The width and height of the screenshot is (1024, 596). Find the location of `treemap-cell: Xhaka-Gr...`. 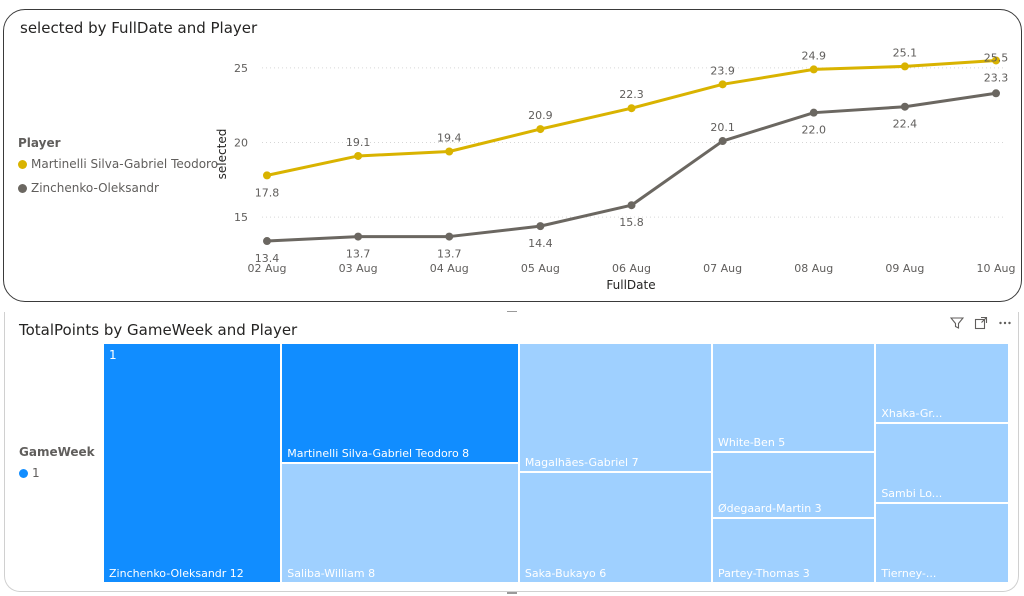

treemap-cell: Xhaka-Gr... is located at coordinates (942, 383).